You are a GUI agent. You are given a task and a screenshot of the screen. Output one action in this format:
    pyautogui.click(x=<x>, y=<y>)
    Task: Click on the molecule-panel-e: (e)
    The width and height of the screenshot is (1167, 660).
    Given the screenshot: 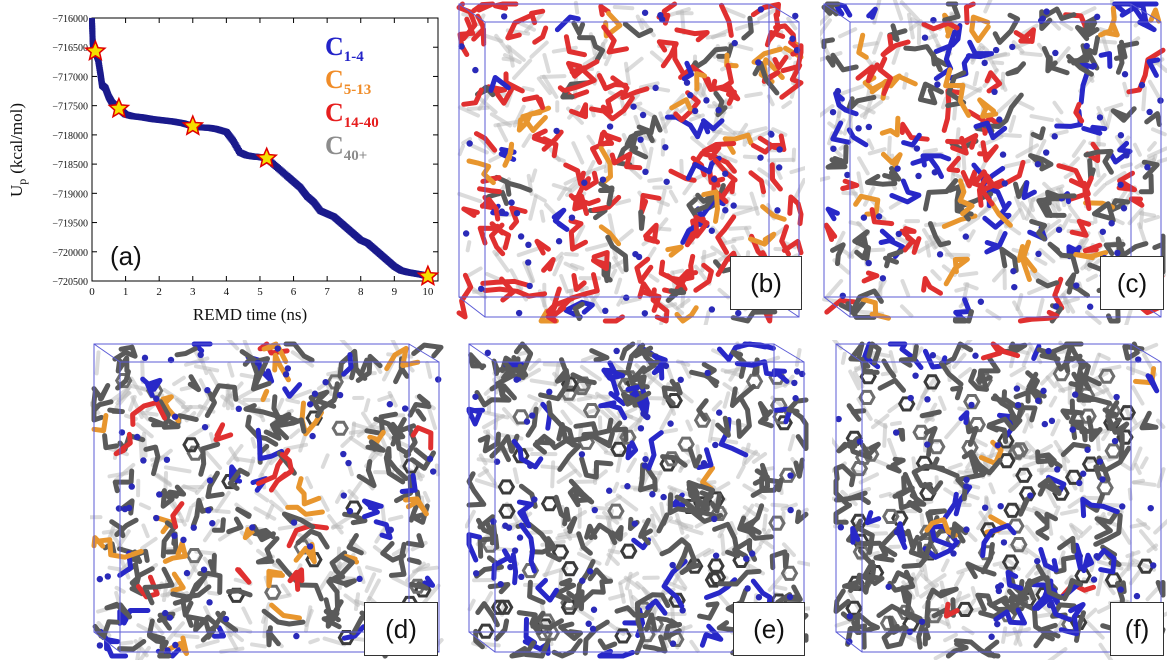 What is the action you would take?
    pyautogui.click(x=637, y=500)
    